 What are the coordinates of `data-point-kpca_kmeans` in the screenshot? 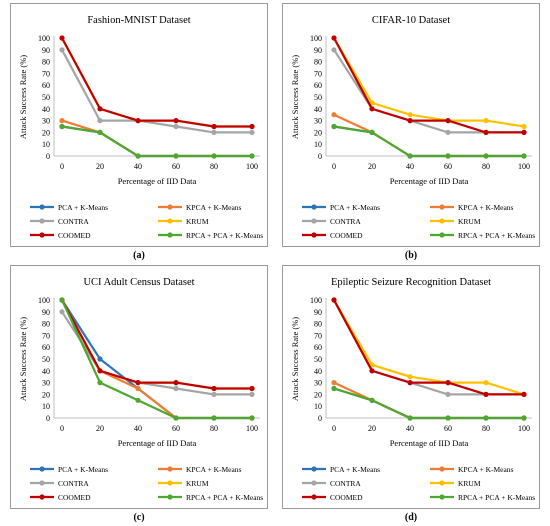 It's located at (138, 388).